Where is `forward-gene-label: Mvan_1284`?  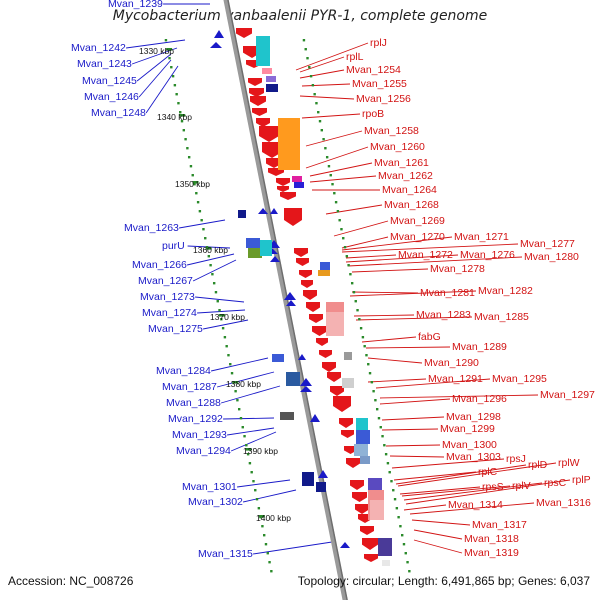 forward-gene-label: Mvan_1284 is located at coordinates (183, 371).